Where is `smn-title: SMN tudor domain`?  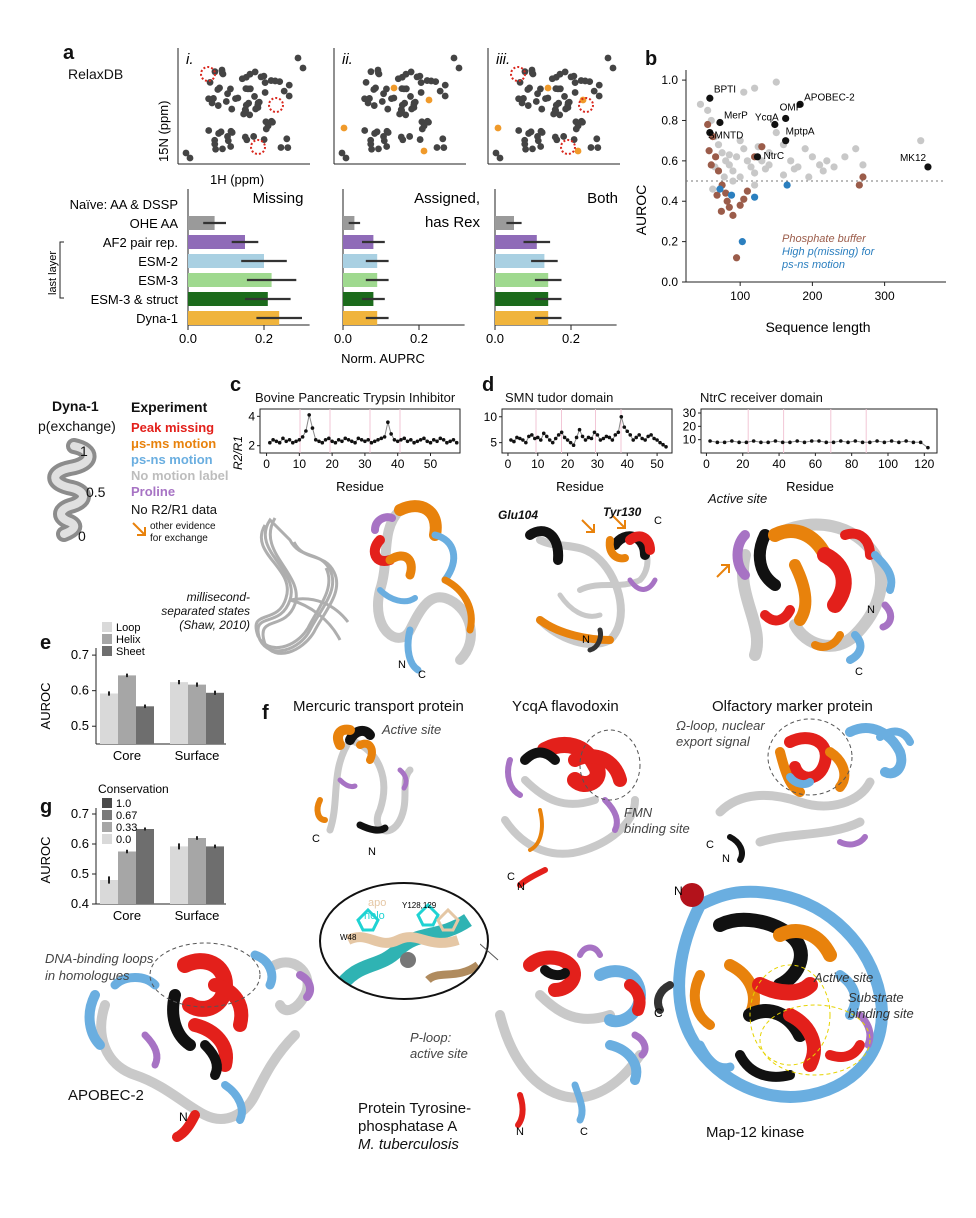
smn-title: SMN tudor domain is located at coordinates (559, 397).